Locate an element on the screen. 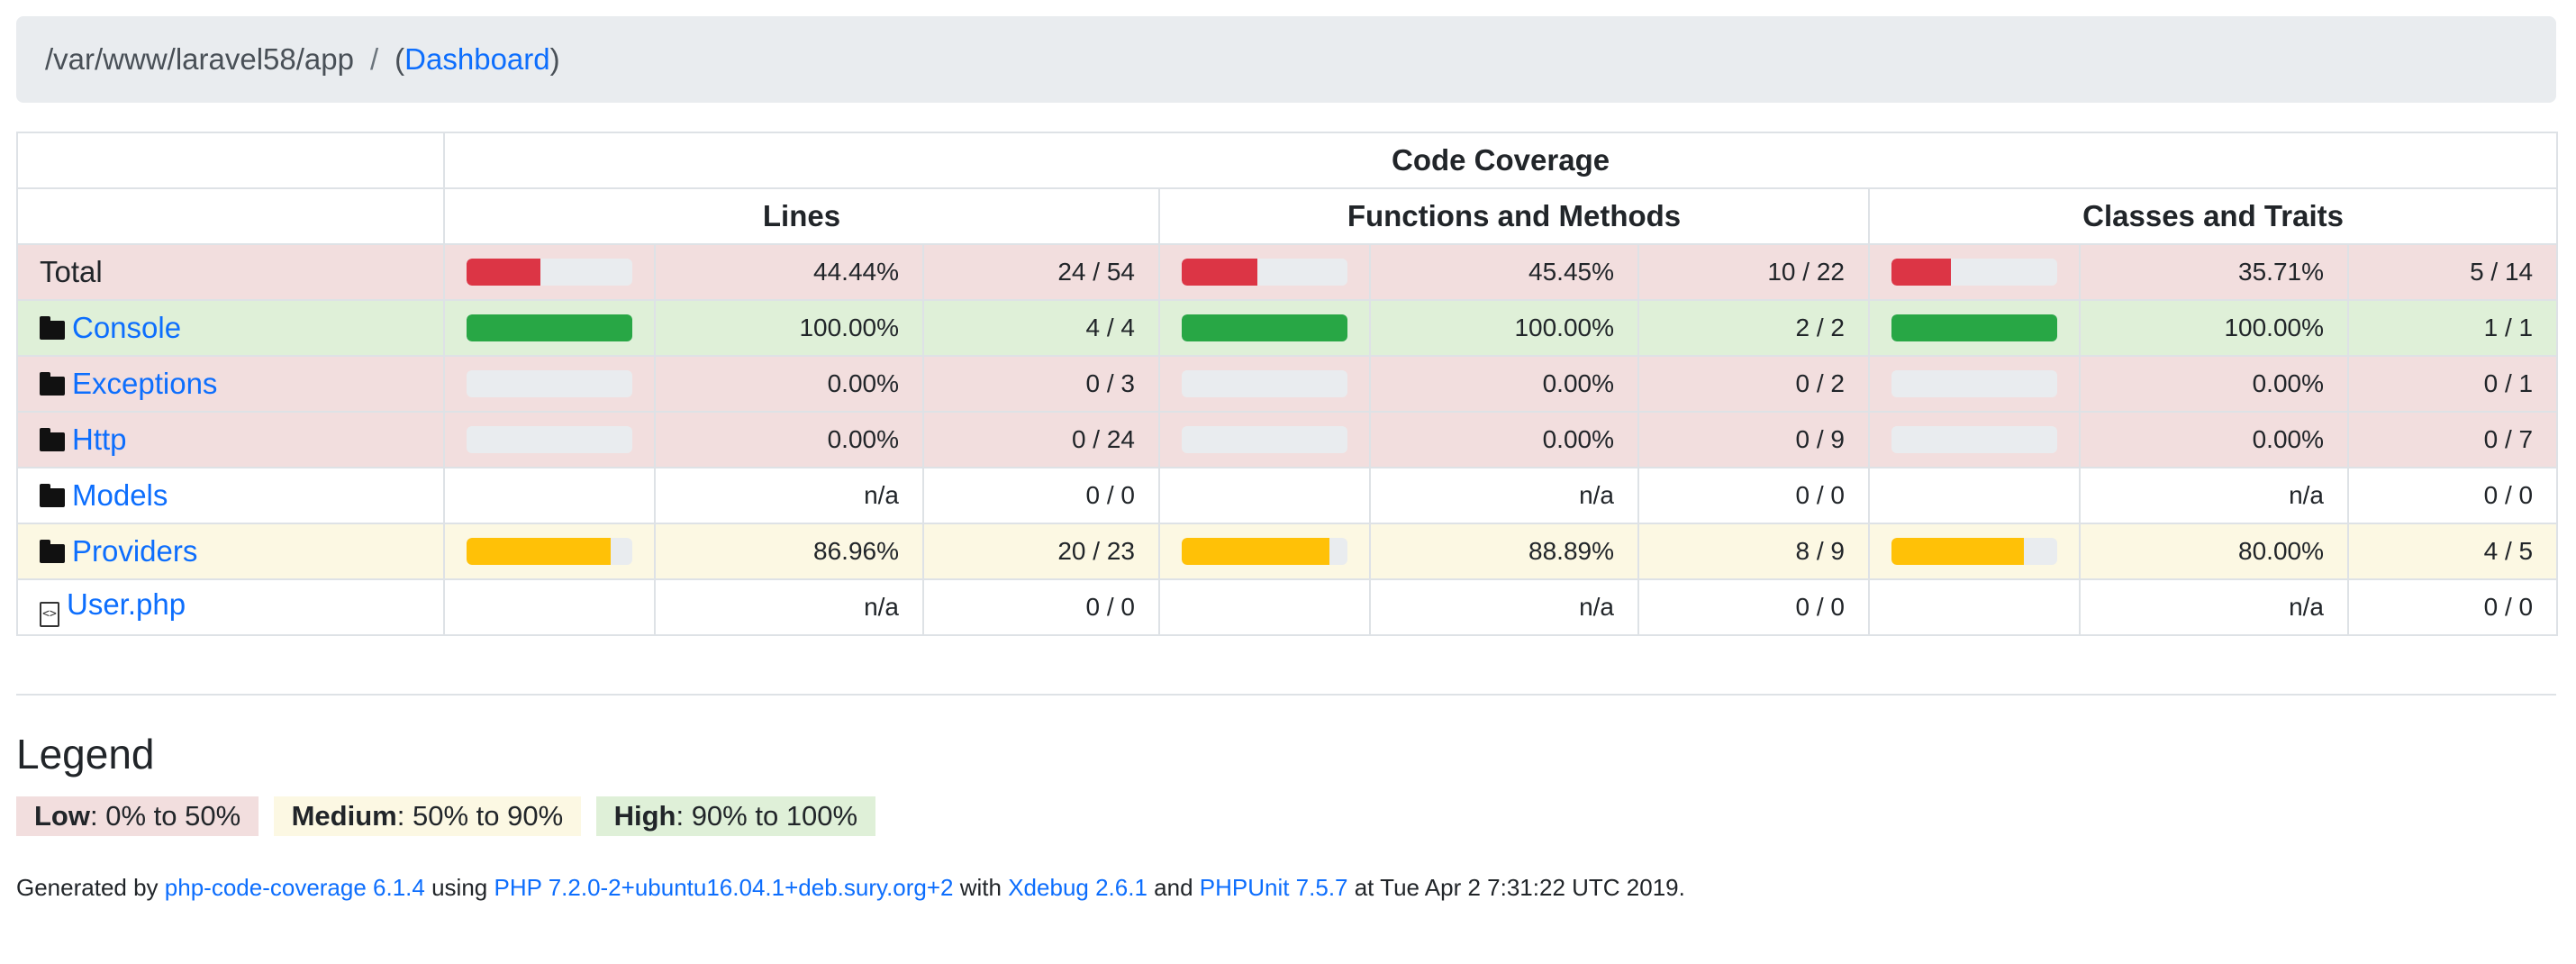 The image size is (2576, 964). footer-timestamp: at Tue Apr 2 7:31:22 UTC 2019. is located at coordinates (1516, 888).